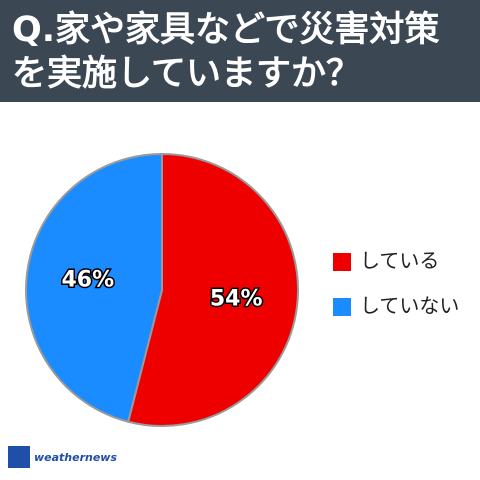  What do you see at coordinates (87, 280) in the screenshot?
I see `value-label: 46%` at bounding box center [87, 280].